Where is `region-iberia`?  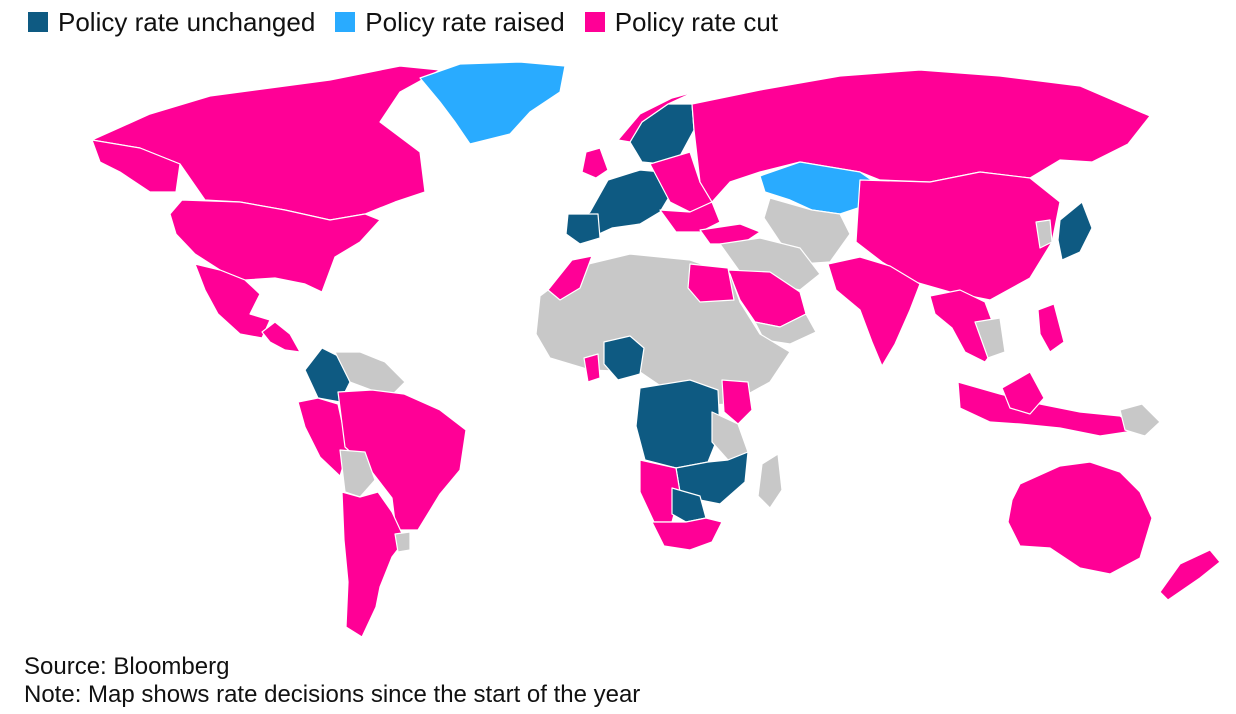 region-iberia is located at coordinates (583, 229).